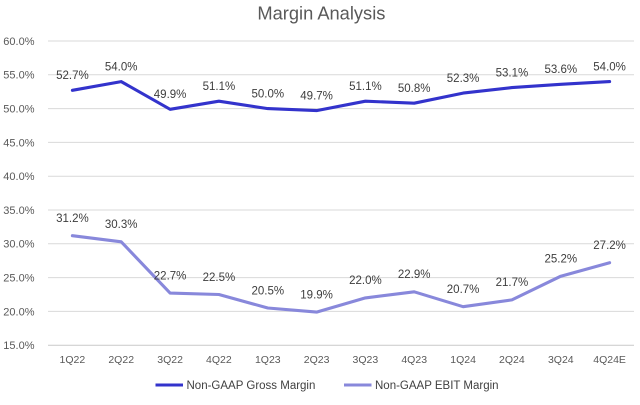 This screenshot has width=640, height=405. I want to click on svg-text: 53.6%, so click(560, 70).